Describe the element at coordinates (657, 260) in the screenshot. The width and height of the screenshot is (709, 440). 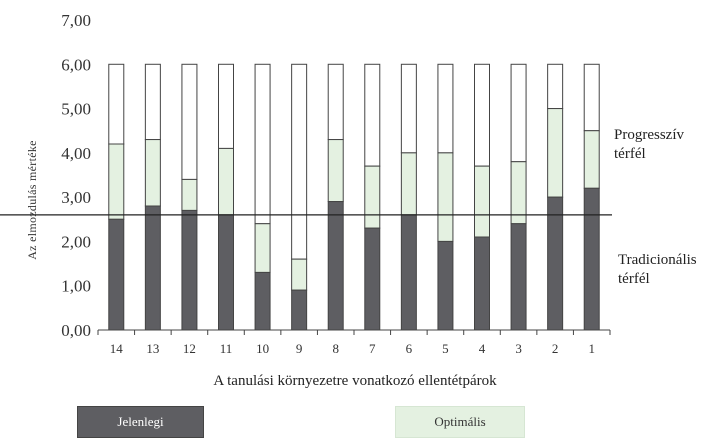
I see `annotation-tradicionalis-1: Tradicionális` at that location.